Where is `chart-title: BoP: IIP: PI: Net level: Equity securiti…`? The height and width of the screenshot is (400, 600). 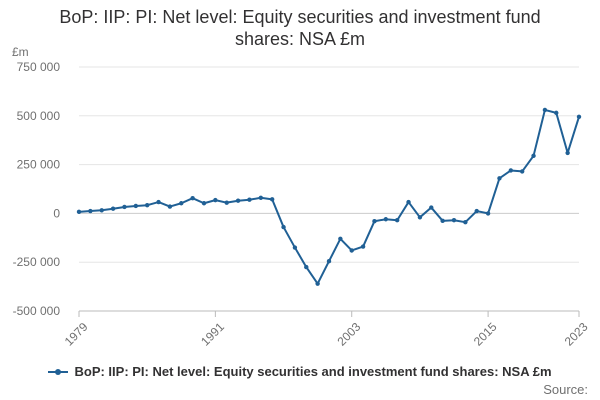 chart-title: BoP: IIP: PI: Net level: Equity securiti… is located at coordinates (300, 28).